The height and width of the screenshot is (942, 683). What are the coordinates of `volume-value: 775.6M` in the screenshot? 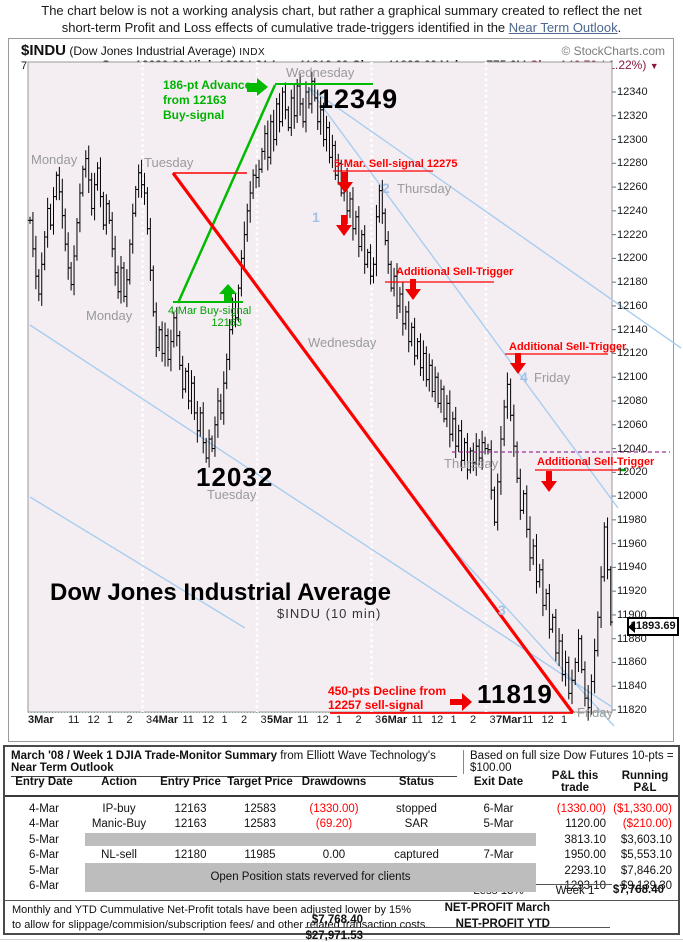 It's located at (506, 65).